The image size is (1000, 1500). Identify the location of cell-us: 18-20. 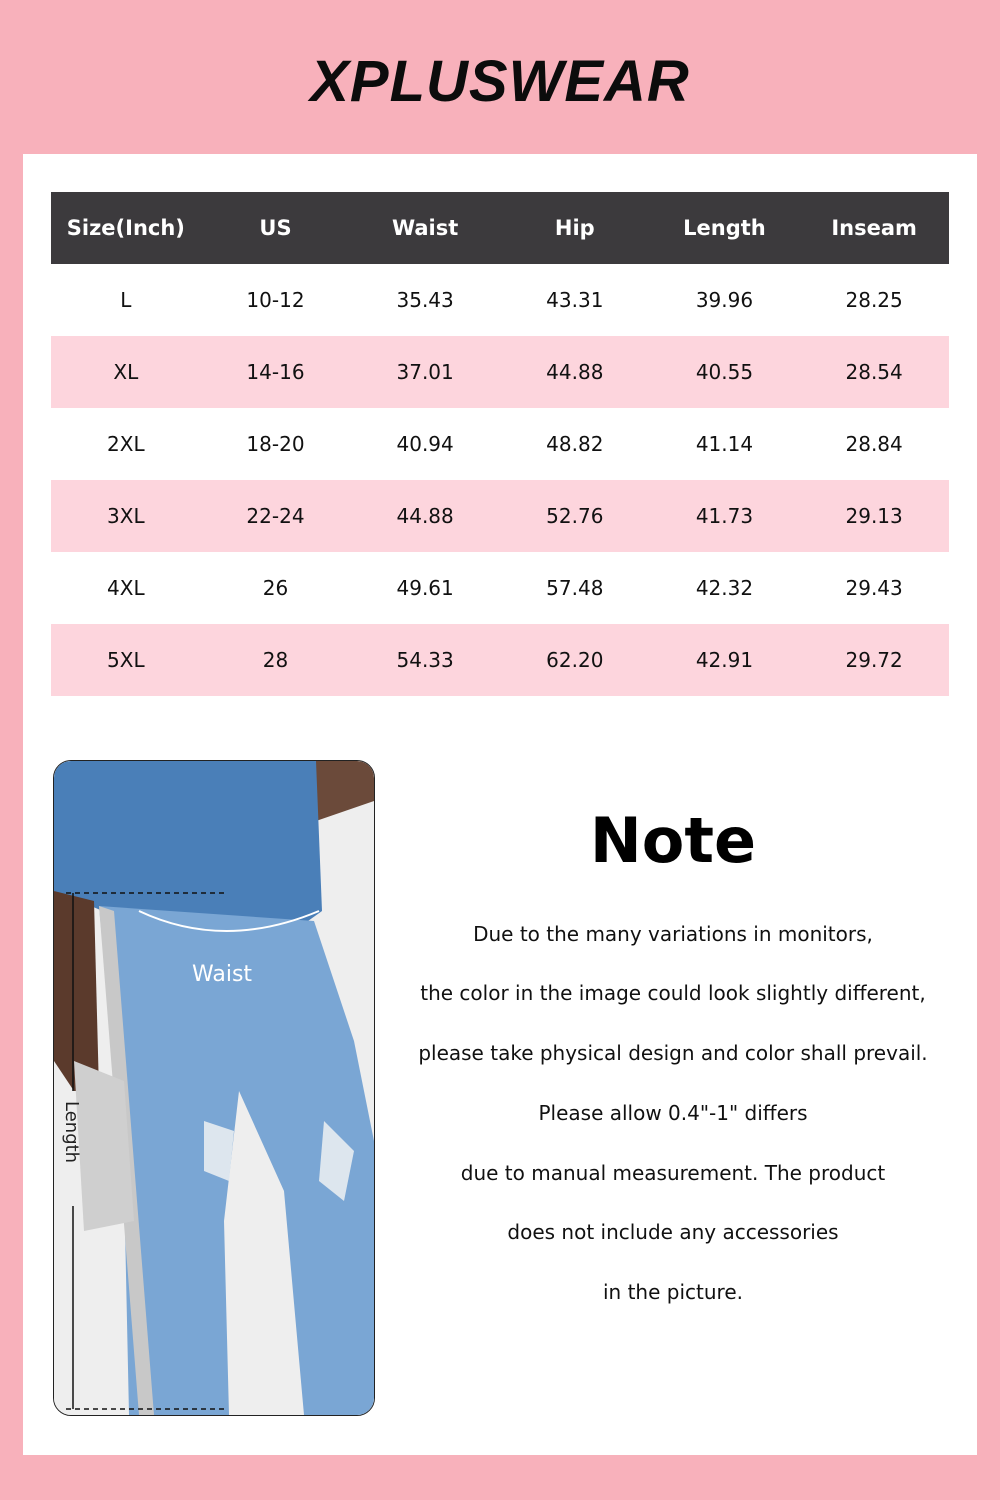
(275, 444).